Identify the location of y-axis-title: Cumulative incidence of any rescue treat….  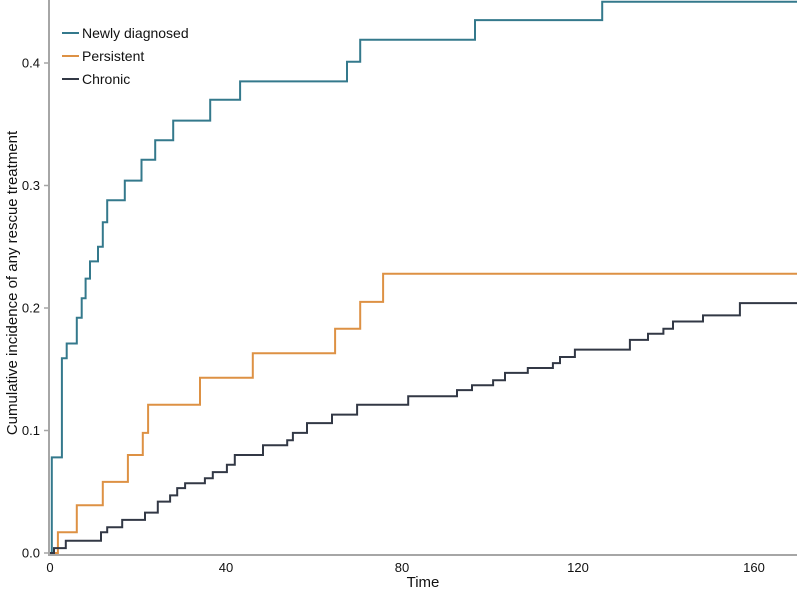
(12, 282).